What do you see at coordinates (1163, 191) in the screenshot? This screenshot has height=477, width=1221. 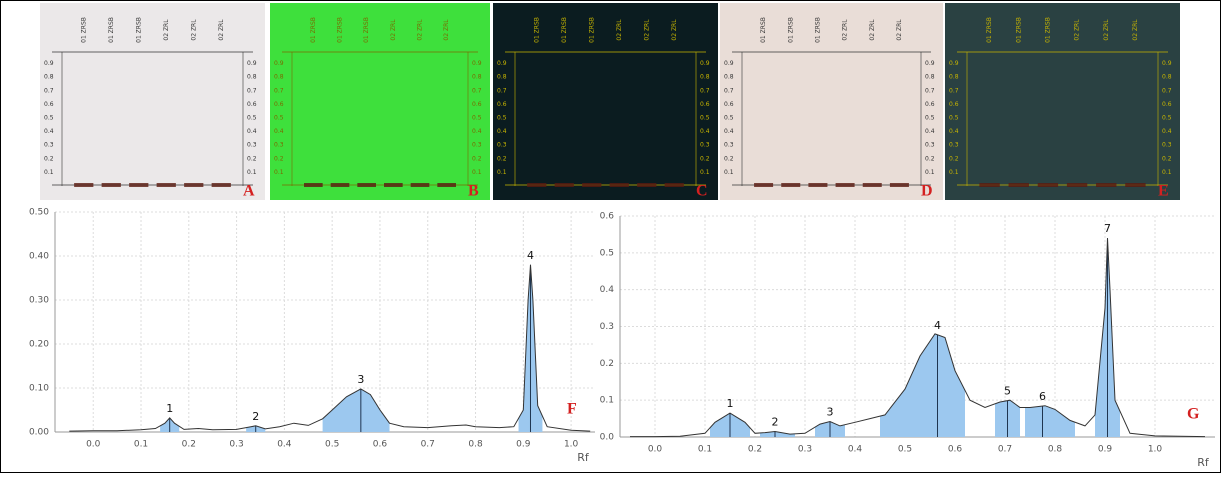 I see `panel-letter: E` at bounding box center [1163, 191].